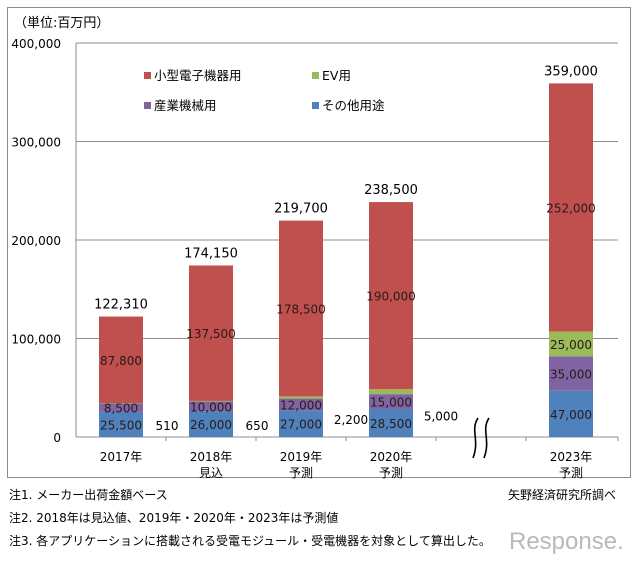 This screenshot has width=640, height=562. I want to click on data-label: 190,000, so click(391, 297).